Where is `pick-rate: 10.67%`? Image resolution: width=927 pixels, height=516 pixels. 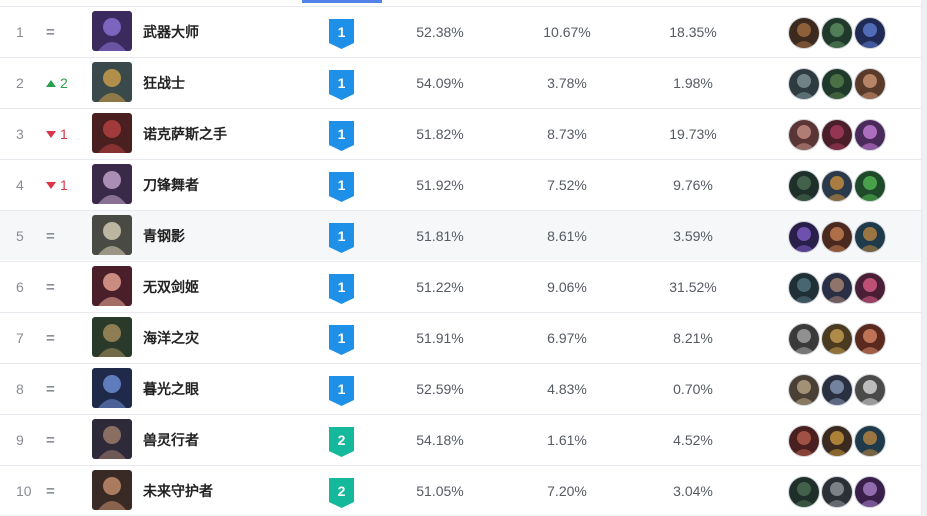 pick-rate: 10.67% is located at coordinates (567, 32).